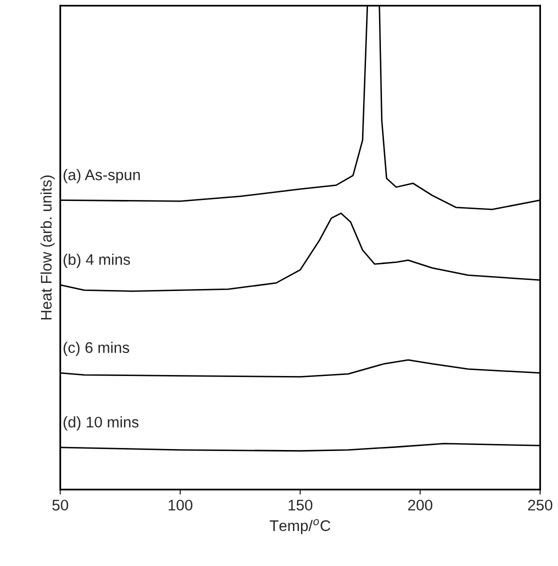 The width and height of the screenshot is (558, 566). Describe the element at coordinates (420, 505) in the screenshot. I see `x-tick-label: 200` at that location.